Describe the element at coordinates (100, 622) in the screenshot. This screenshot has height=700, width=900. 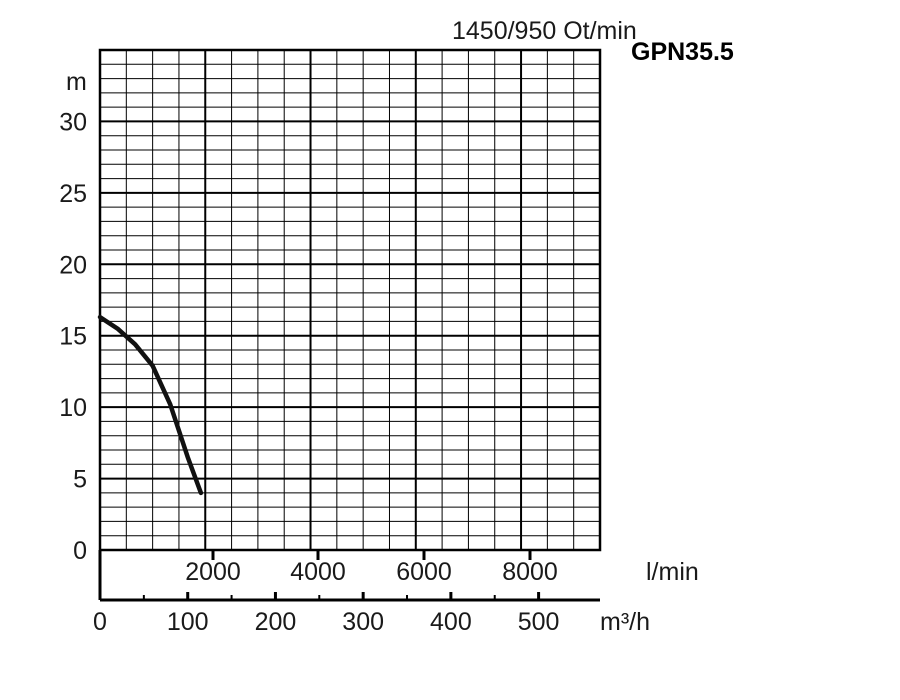
I see `flow-tick-label: 0` at that location.